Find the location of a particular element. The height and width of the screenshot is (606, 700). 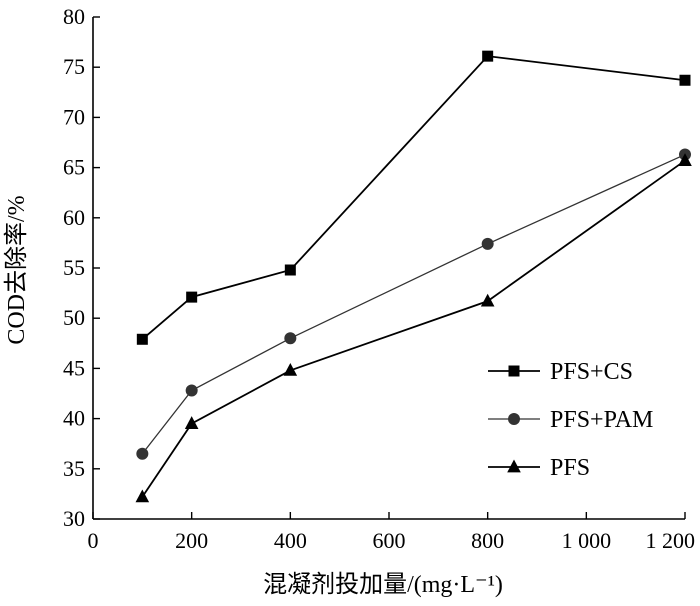

y-tick-label: 45 is located at coordinates (74, 367).